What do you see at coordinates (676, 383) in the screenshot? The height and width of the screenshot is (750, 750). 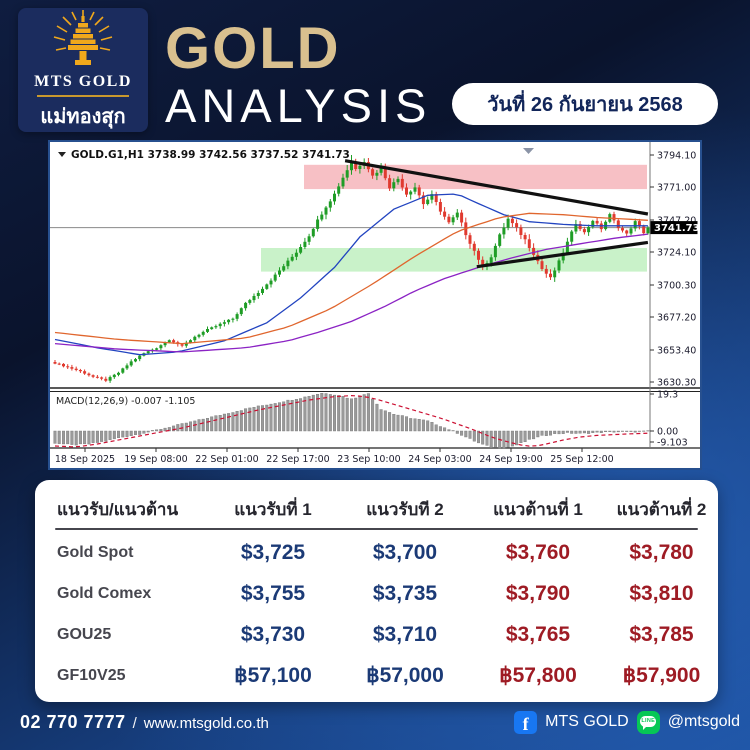 I see `svg-text: 3630.30` at bounding box center [676, 383].